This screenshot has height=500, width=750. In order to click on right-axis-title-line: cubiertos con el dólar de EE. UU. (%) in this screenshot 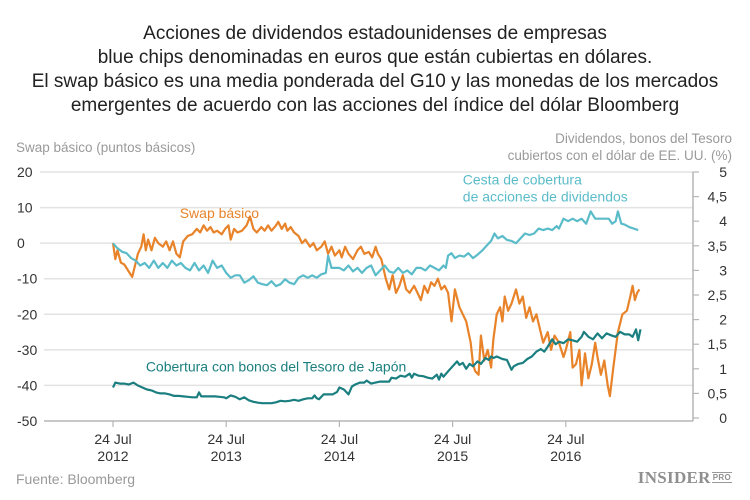, I will do `click(619, 155)`.